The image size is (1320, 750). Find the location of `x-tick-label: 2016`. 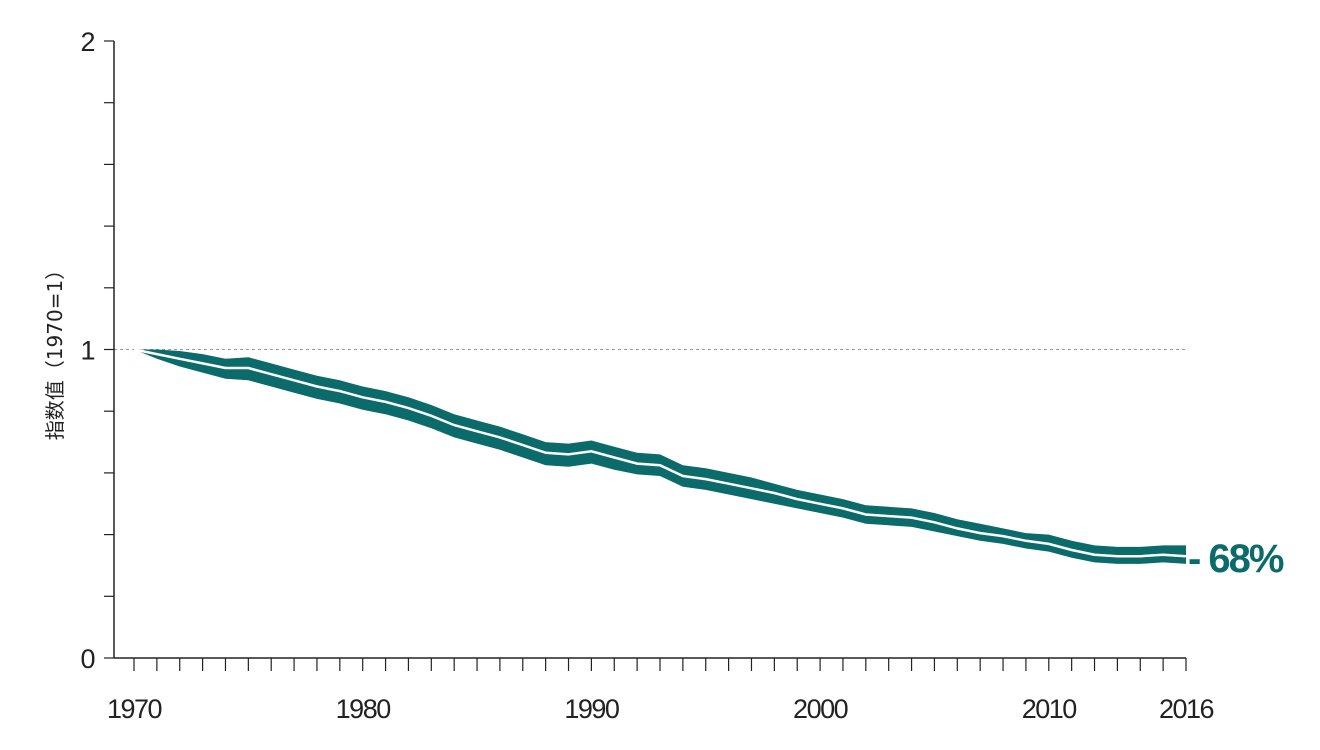

x-tick-label: 2016 is located at coordinates (1186, 709).